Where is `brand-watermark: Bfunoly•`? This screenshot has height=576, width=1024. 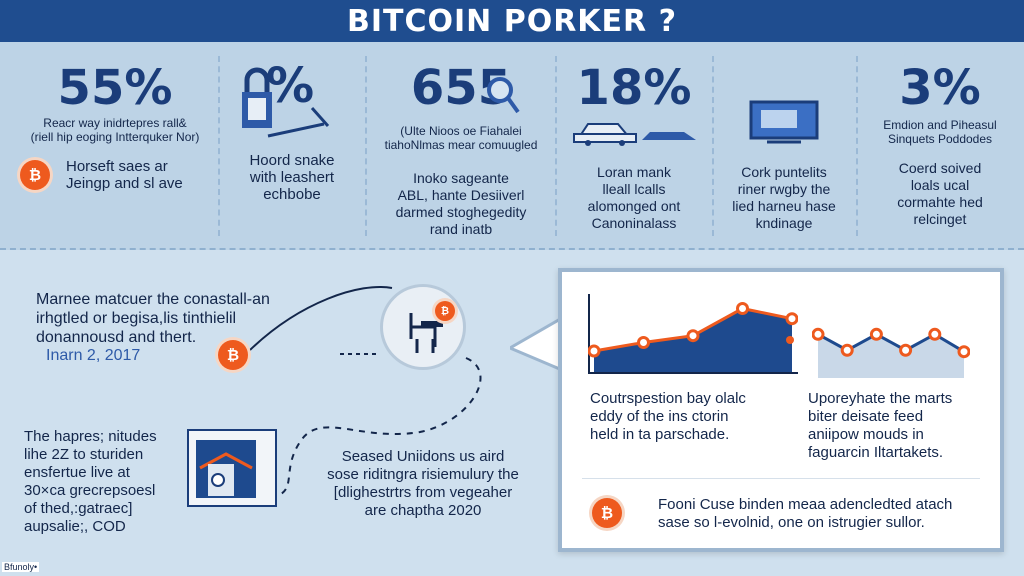
brand-watermark: Bfunoly• is located at coordinates (21, 567).